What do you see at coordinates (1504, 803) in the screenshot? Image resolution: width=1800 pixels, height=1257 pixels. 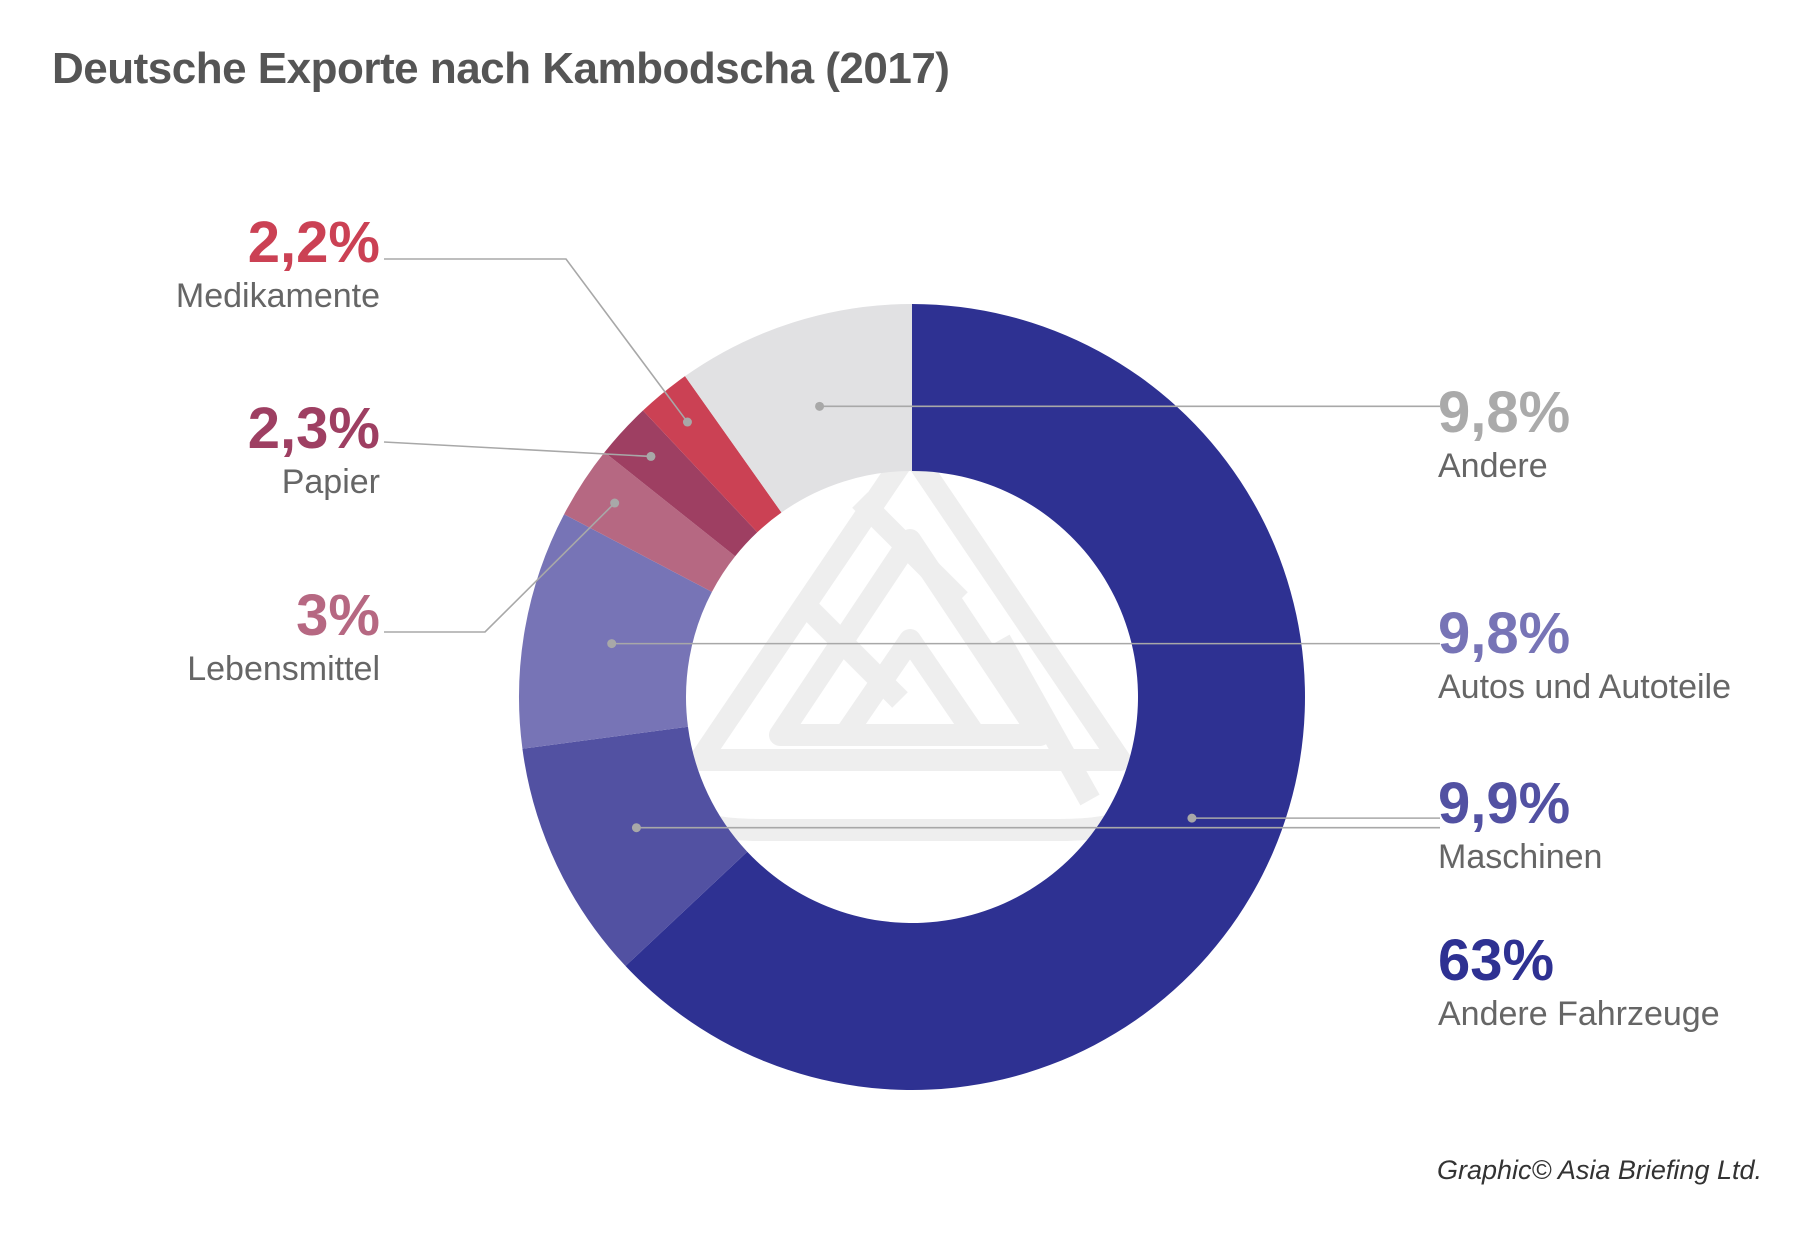 I see `pct-label-maschinen: 9,9%` at bounding box center [1504, 803].